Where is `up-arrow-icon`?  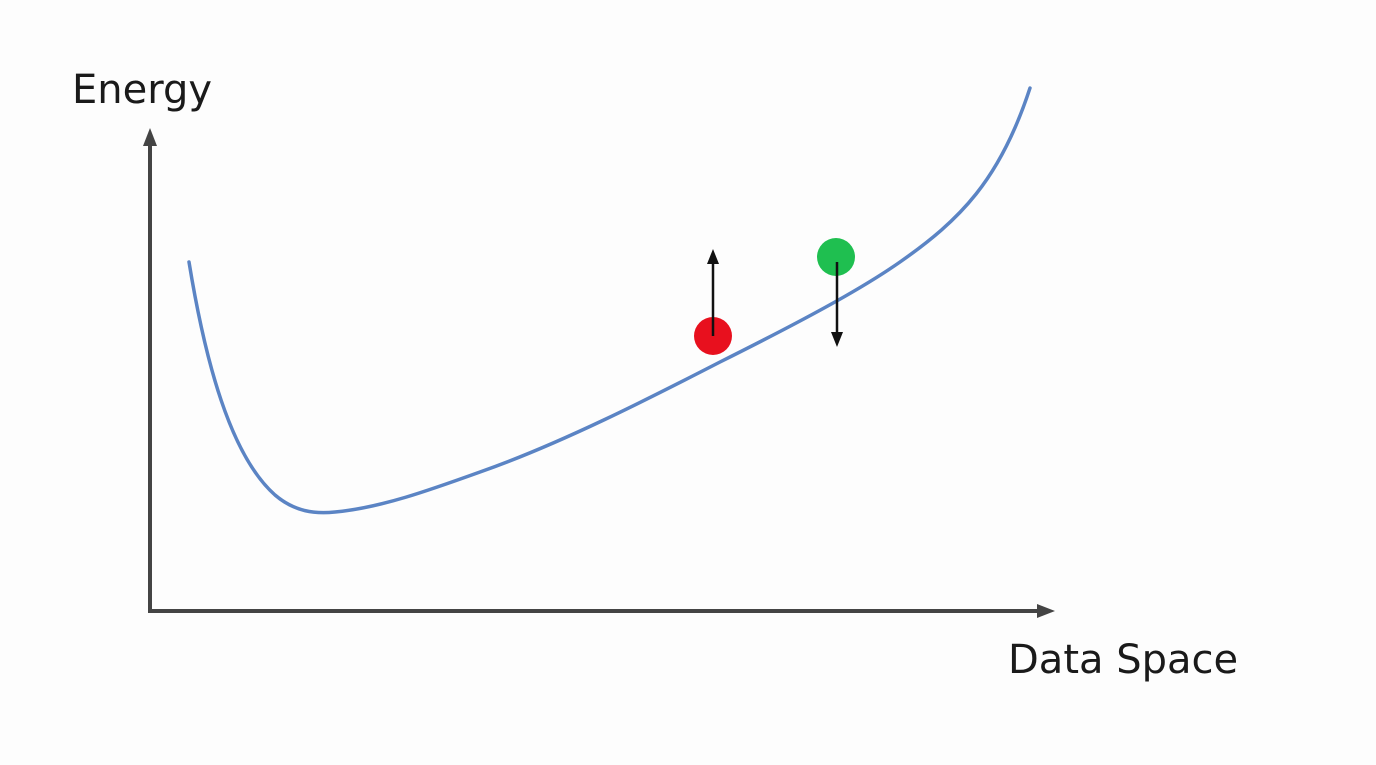
up-arrow-icon is located at coordinates (713, 256).